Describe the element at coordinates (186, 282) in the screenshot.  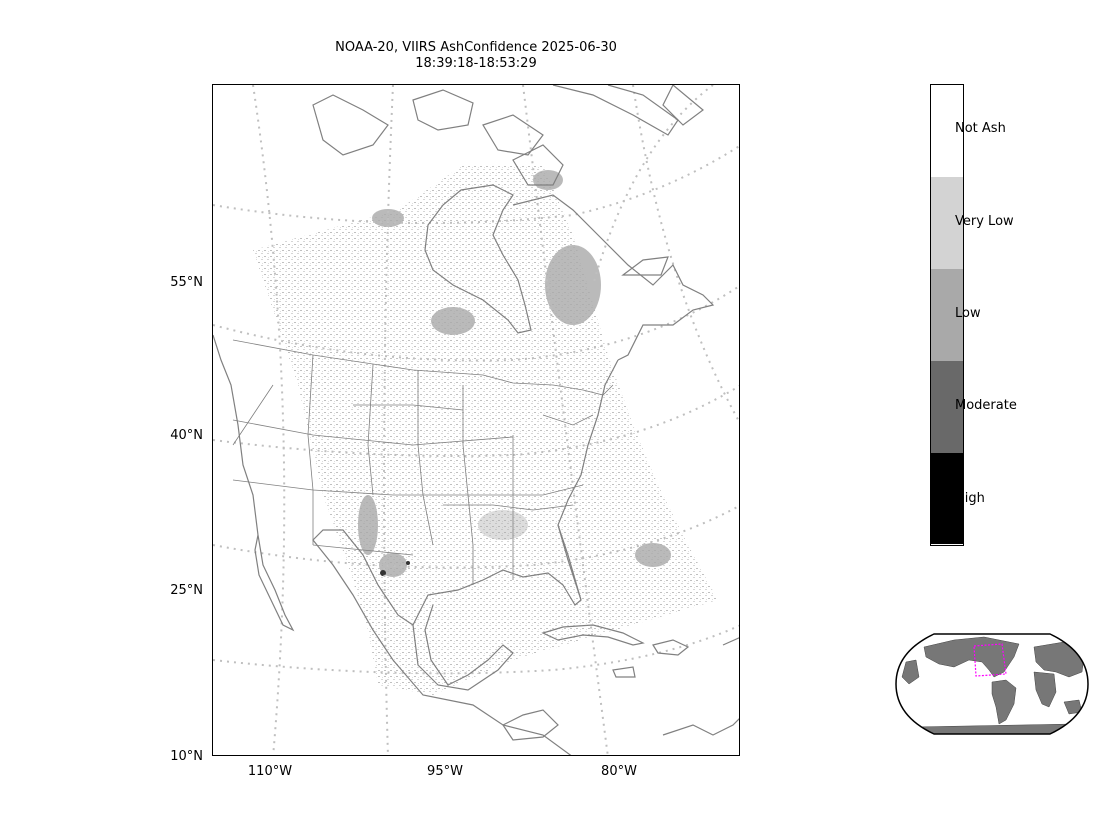
I see `lat-tick-55n: 55°N` at that location.